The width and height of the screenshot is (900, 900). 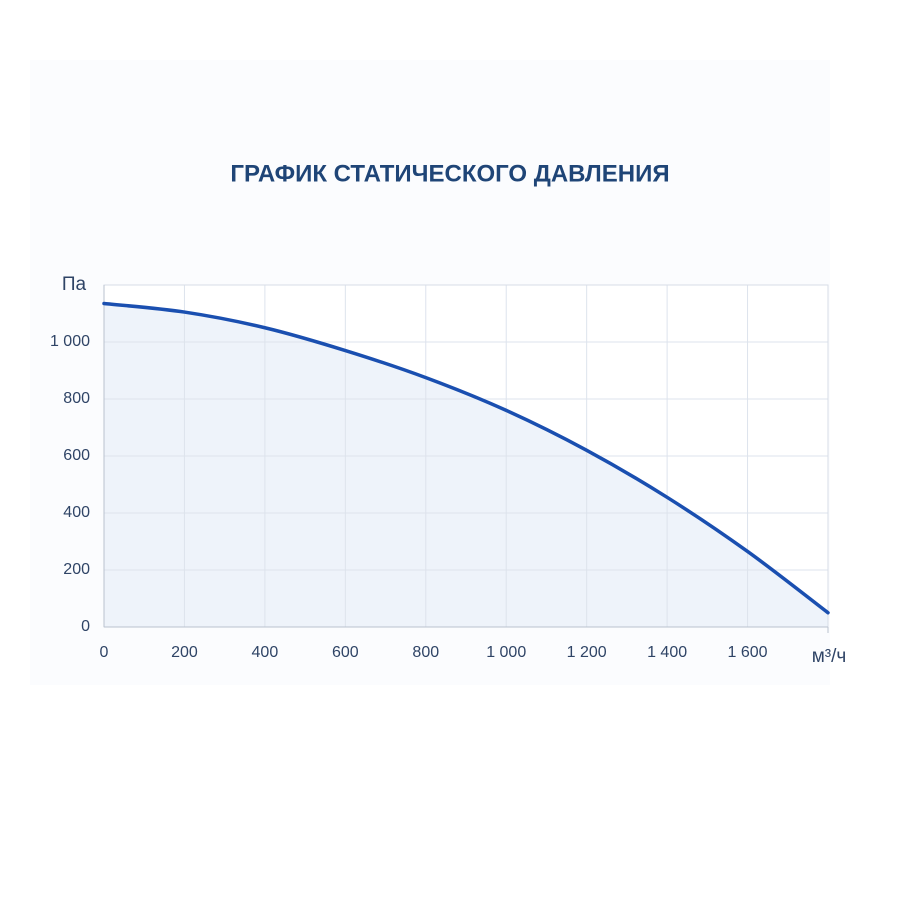 What do you see at coordinates (104, 652) in the screenshot?
I see `x-tick-label: 0` at bounding box center [104, 652].